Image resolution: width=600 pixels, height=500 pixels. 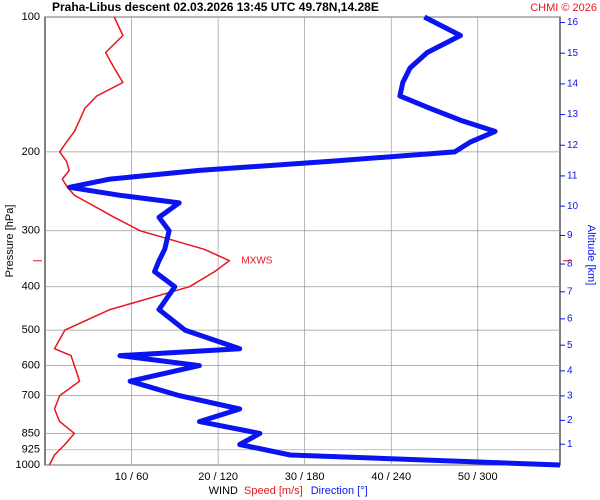 I want to click on y-tick-label: 850, so click(x=31, y=433).